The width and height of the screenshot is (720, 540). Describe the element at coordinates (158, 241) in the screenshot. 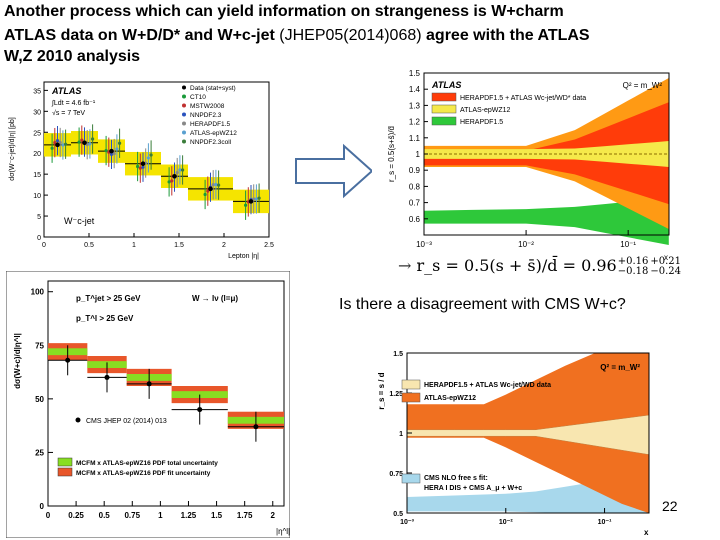

I see `x-ticks: 0 0.5 1 1.5 2 2.5` at that location.